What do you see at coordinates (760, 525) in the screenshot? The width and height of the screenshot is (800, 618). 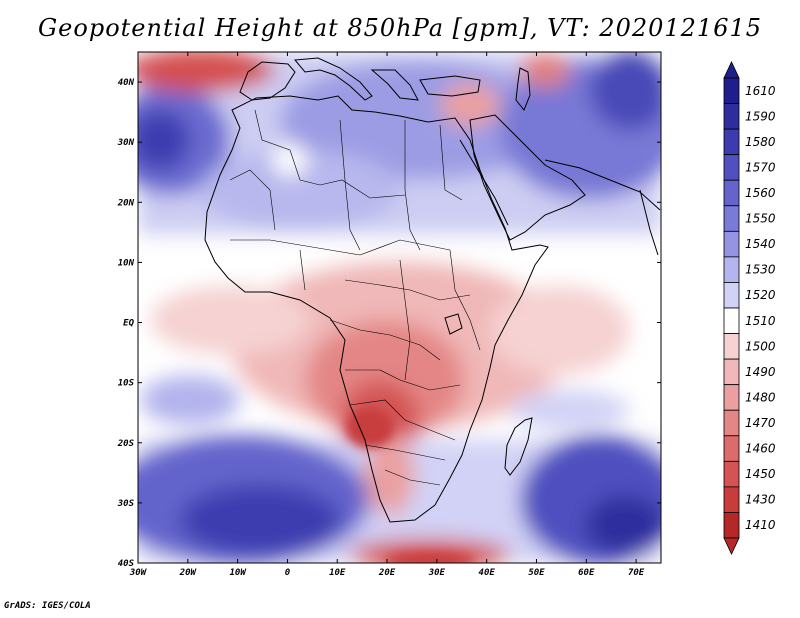 I see `colorbar-label: 1410` at bounding box center [760, 525].